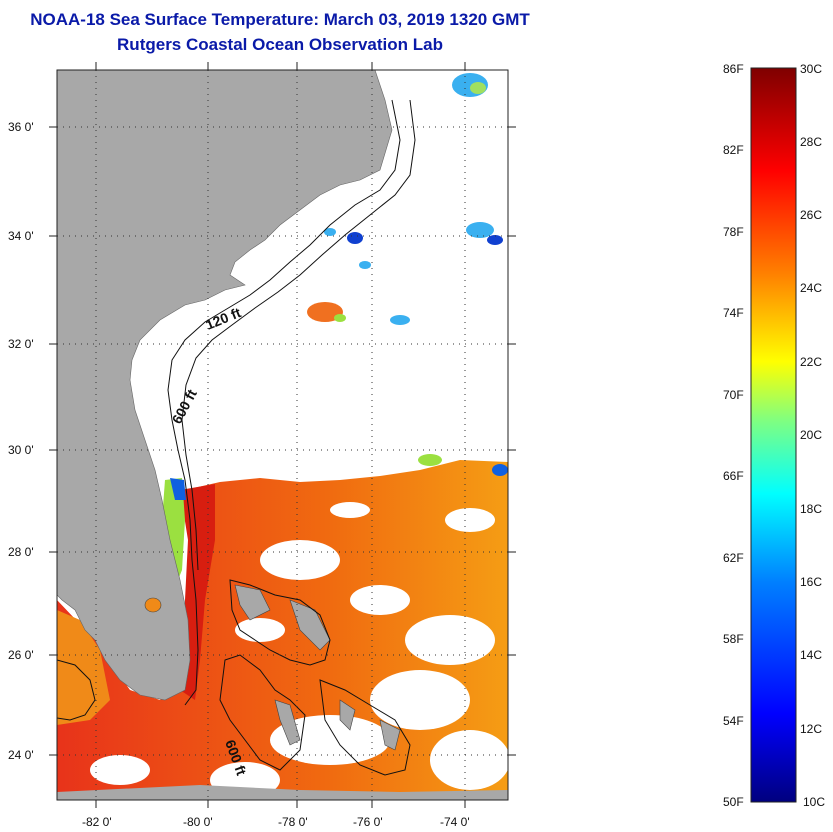  I want to click on lat-label-36: 36 0', so click(21, 127).